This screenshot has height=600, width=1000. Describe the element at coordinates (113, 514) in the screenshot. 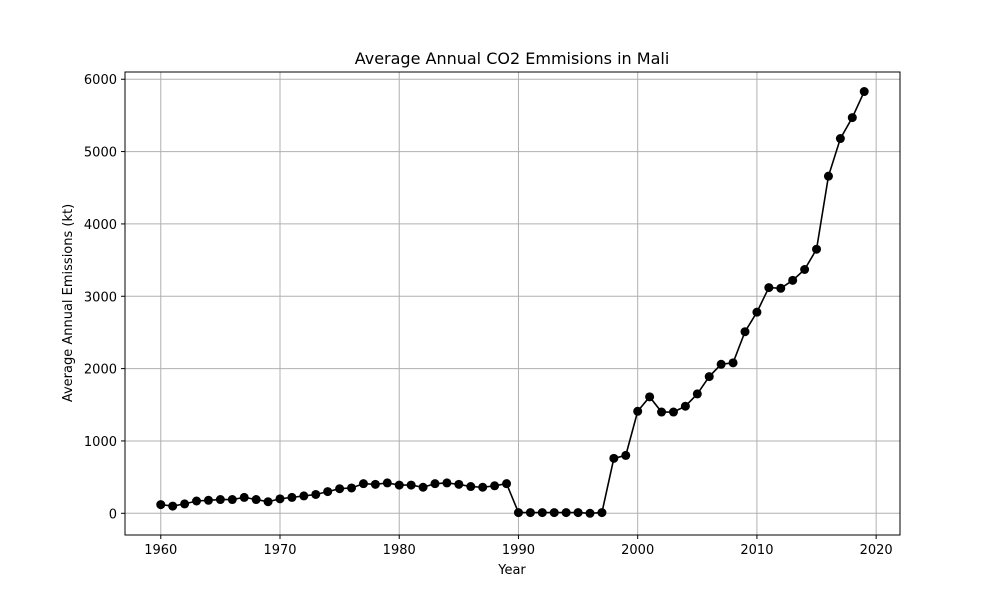

I see `y-tick-label: 0` at that location.